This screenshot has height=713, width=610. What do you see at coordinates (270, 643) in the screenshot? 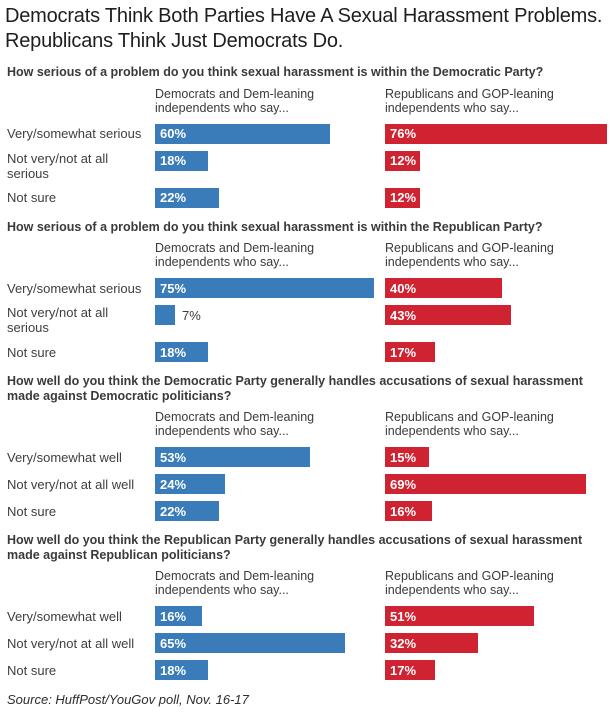
I see `dem-bar-cell: 65%` at bounding box center [270, 643].